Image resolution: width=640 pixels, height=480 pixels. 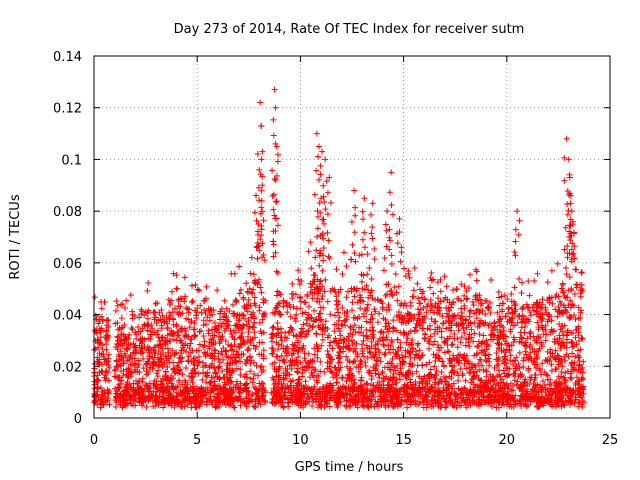 What do you see at coordinates (78, 419) in the screenshot?
I see `y-tick-label: 0` at bounding box center [78, 419].